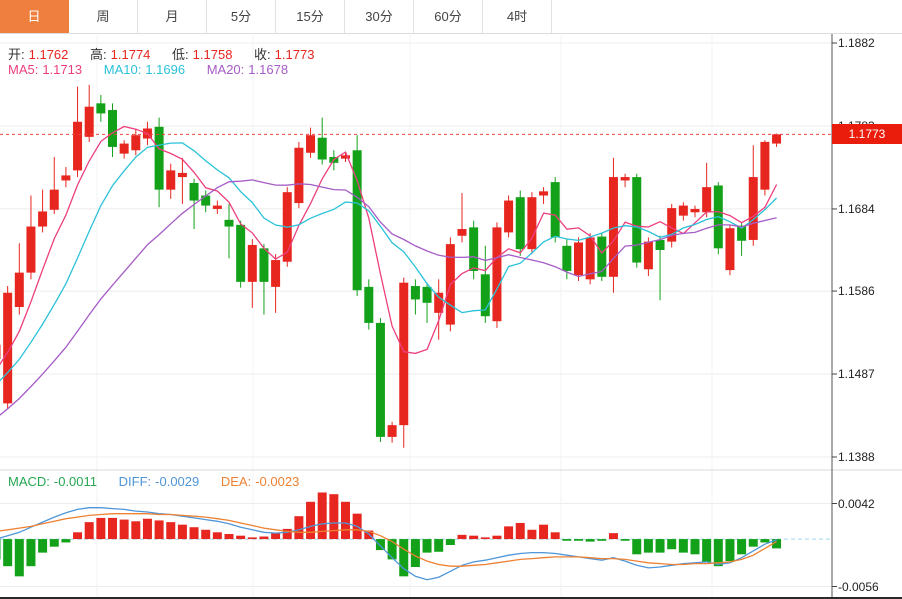 This screenshot has width=902, height=599. I want to click on tab-4hour: 4时, so click(517, 16).